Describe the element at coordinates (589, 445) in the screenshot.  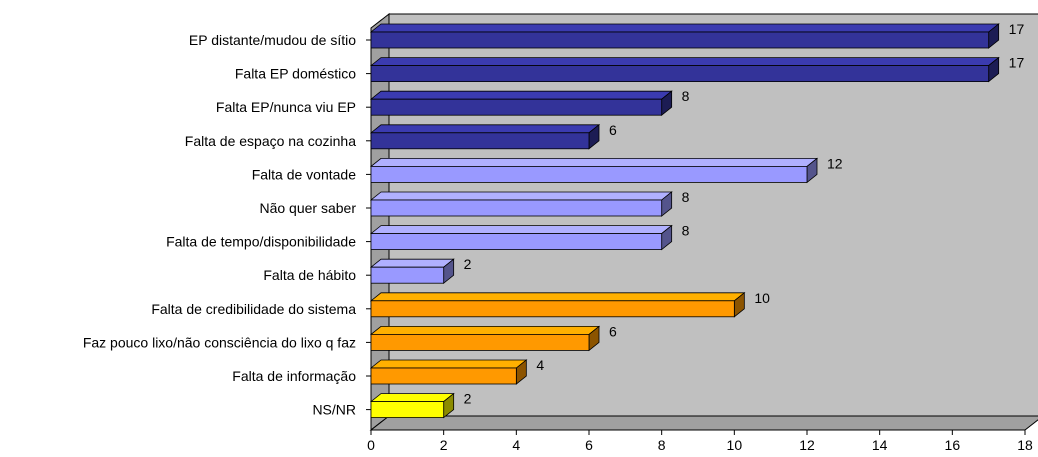
I see `x-tick-label: 6` at that location.